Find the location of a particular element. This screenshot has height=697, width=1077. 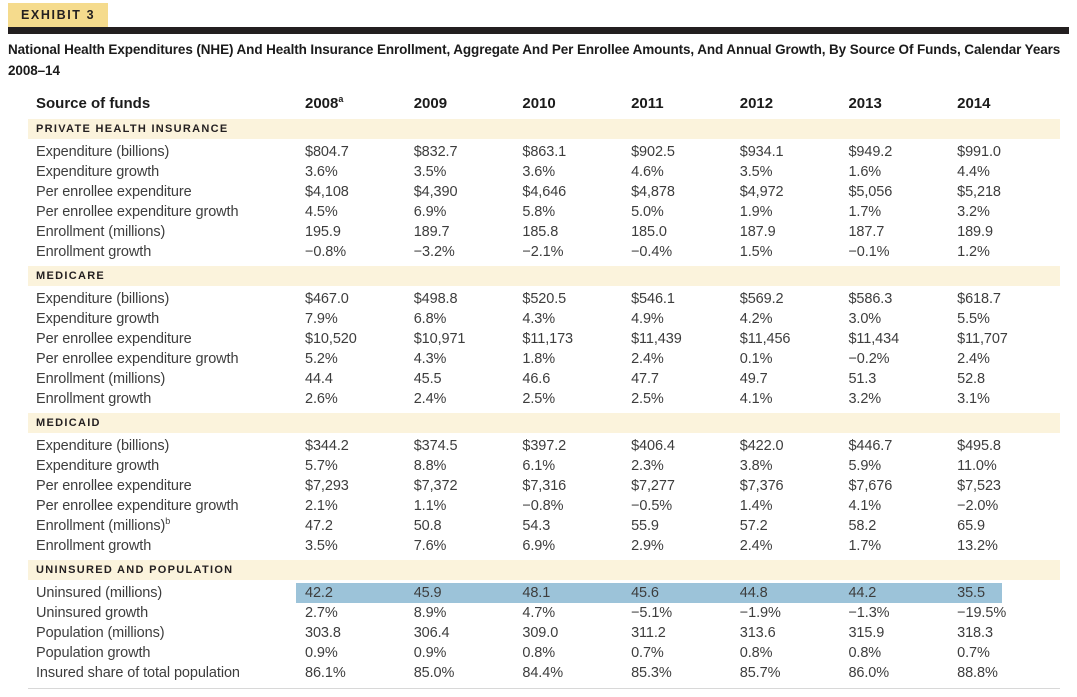

cell: 185.8 is located at coordinates (540, 232).